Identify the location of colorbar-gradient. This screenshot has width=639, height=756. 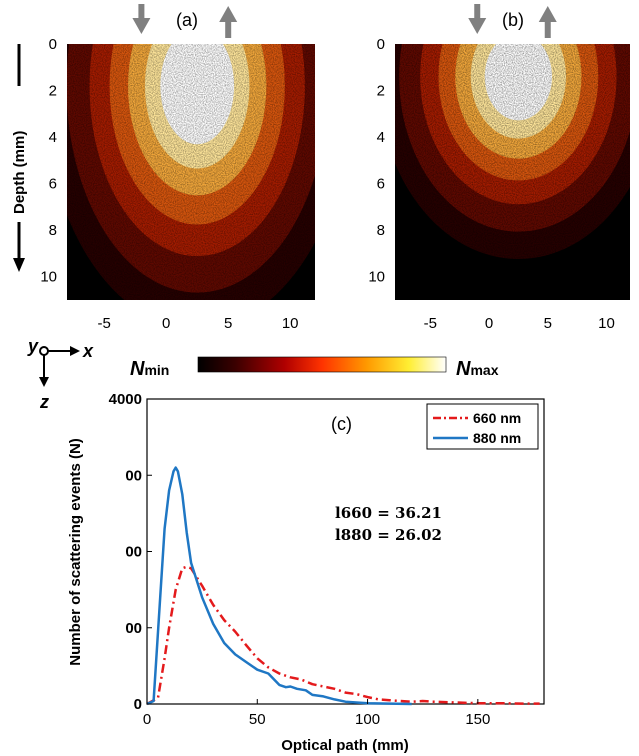
(322, 364).